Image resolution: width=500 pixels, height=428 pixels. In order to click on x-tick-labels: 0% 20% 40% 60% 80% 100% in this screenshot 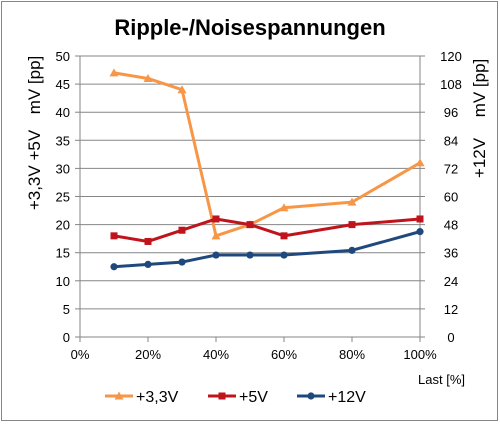, I will do `click(254, 354)`.